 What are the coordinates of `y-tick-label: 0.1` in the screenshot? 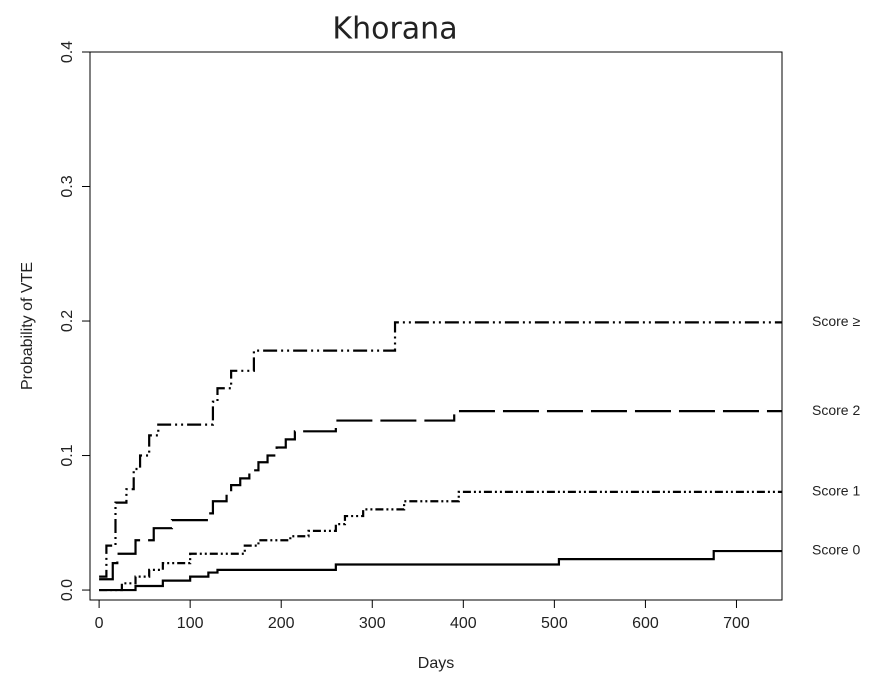 It's located at (67, 455).